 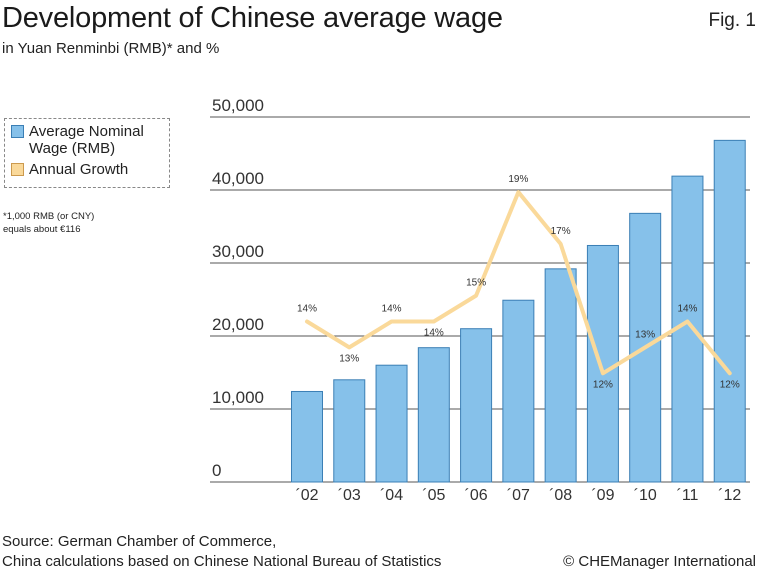 I want to click on growth-data-label: 15%, so click(x=476, y=283).